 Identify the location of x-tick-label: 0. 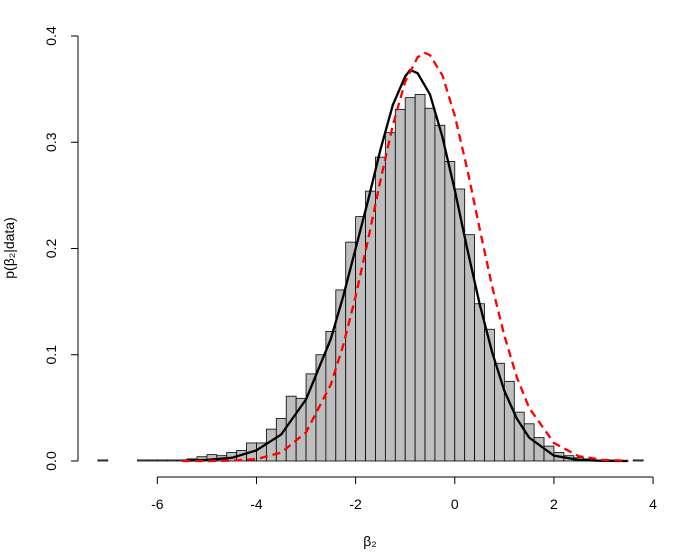
(455, 504).